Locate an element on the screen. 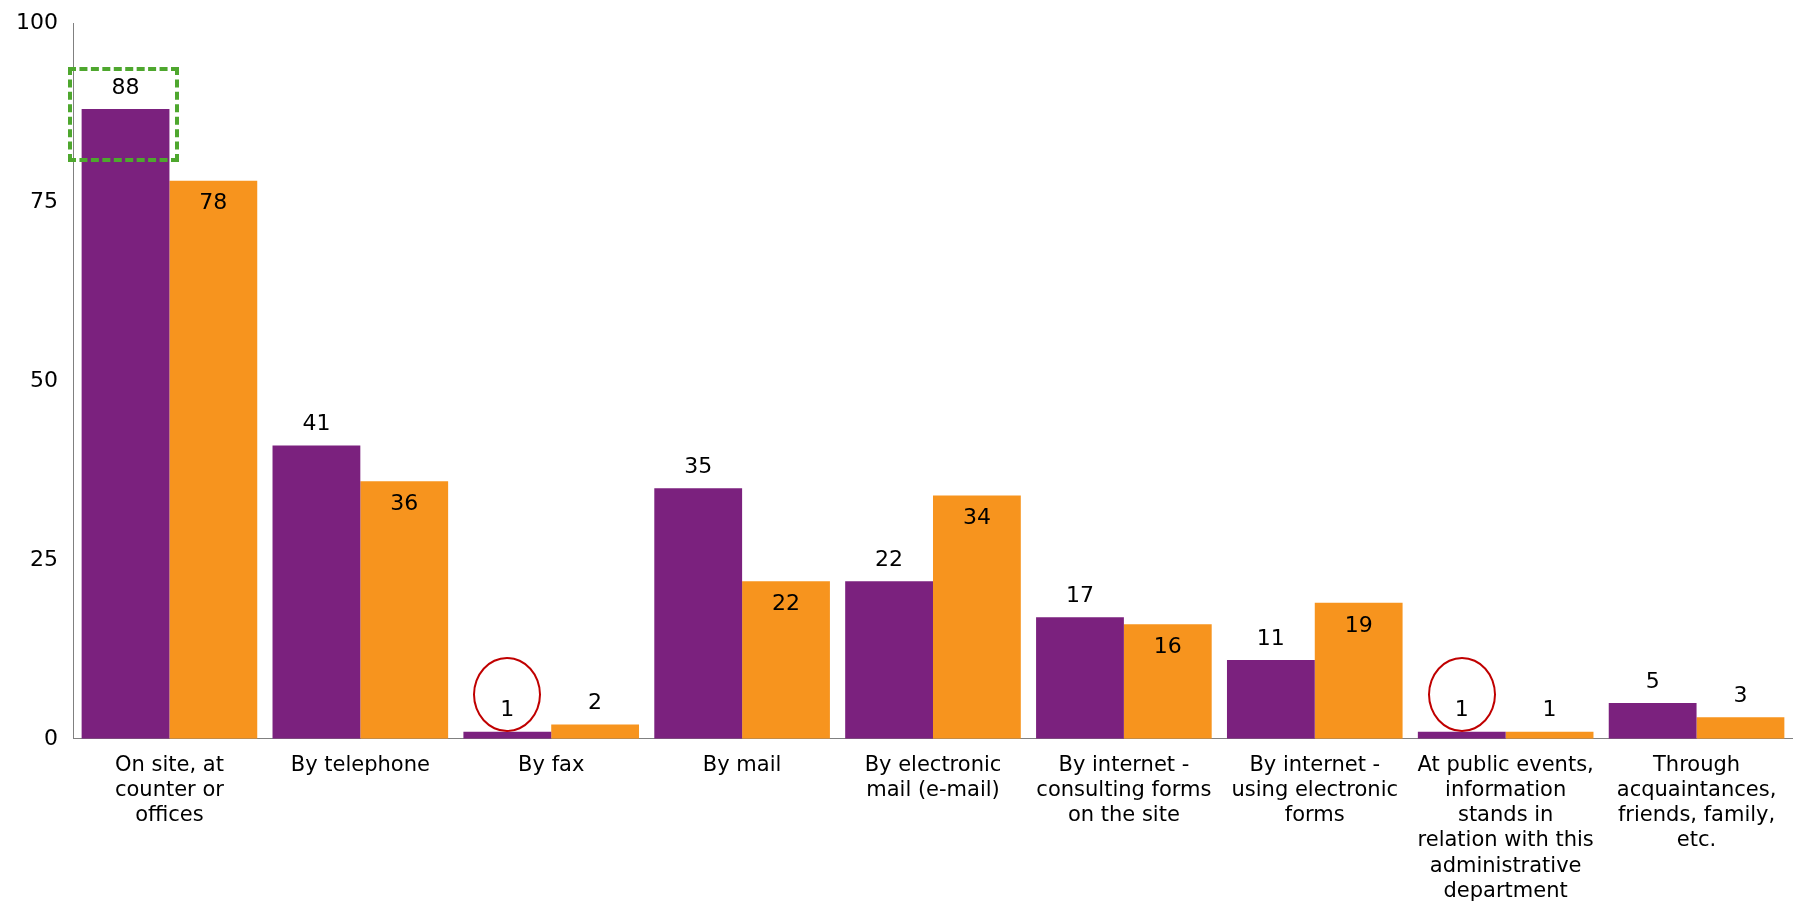 The image size is (1798, 918). data-label: 35 is located at coordinates (698, 466).